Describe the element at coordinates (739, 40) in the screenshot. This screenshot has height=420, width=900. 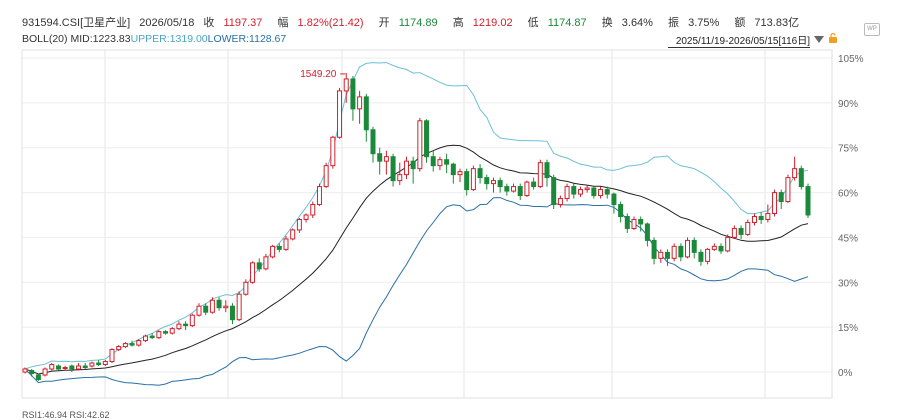
I see `date-range-selector: 2025/11/19-2026/05/15[116日]` at that location.